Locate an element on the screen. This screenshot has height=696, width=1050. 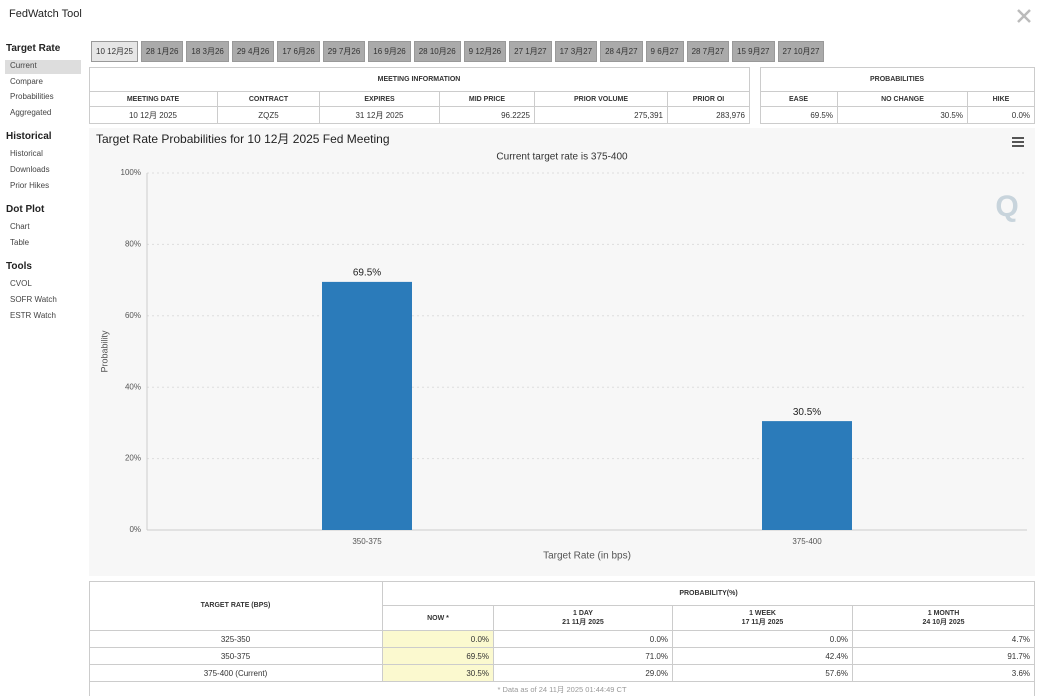
column-label: 1 MONTH is located at coordinates (943, 613).